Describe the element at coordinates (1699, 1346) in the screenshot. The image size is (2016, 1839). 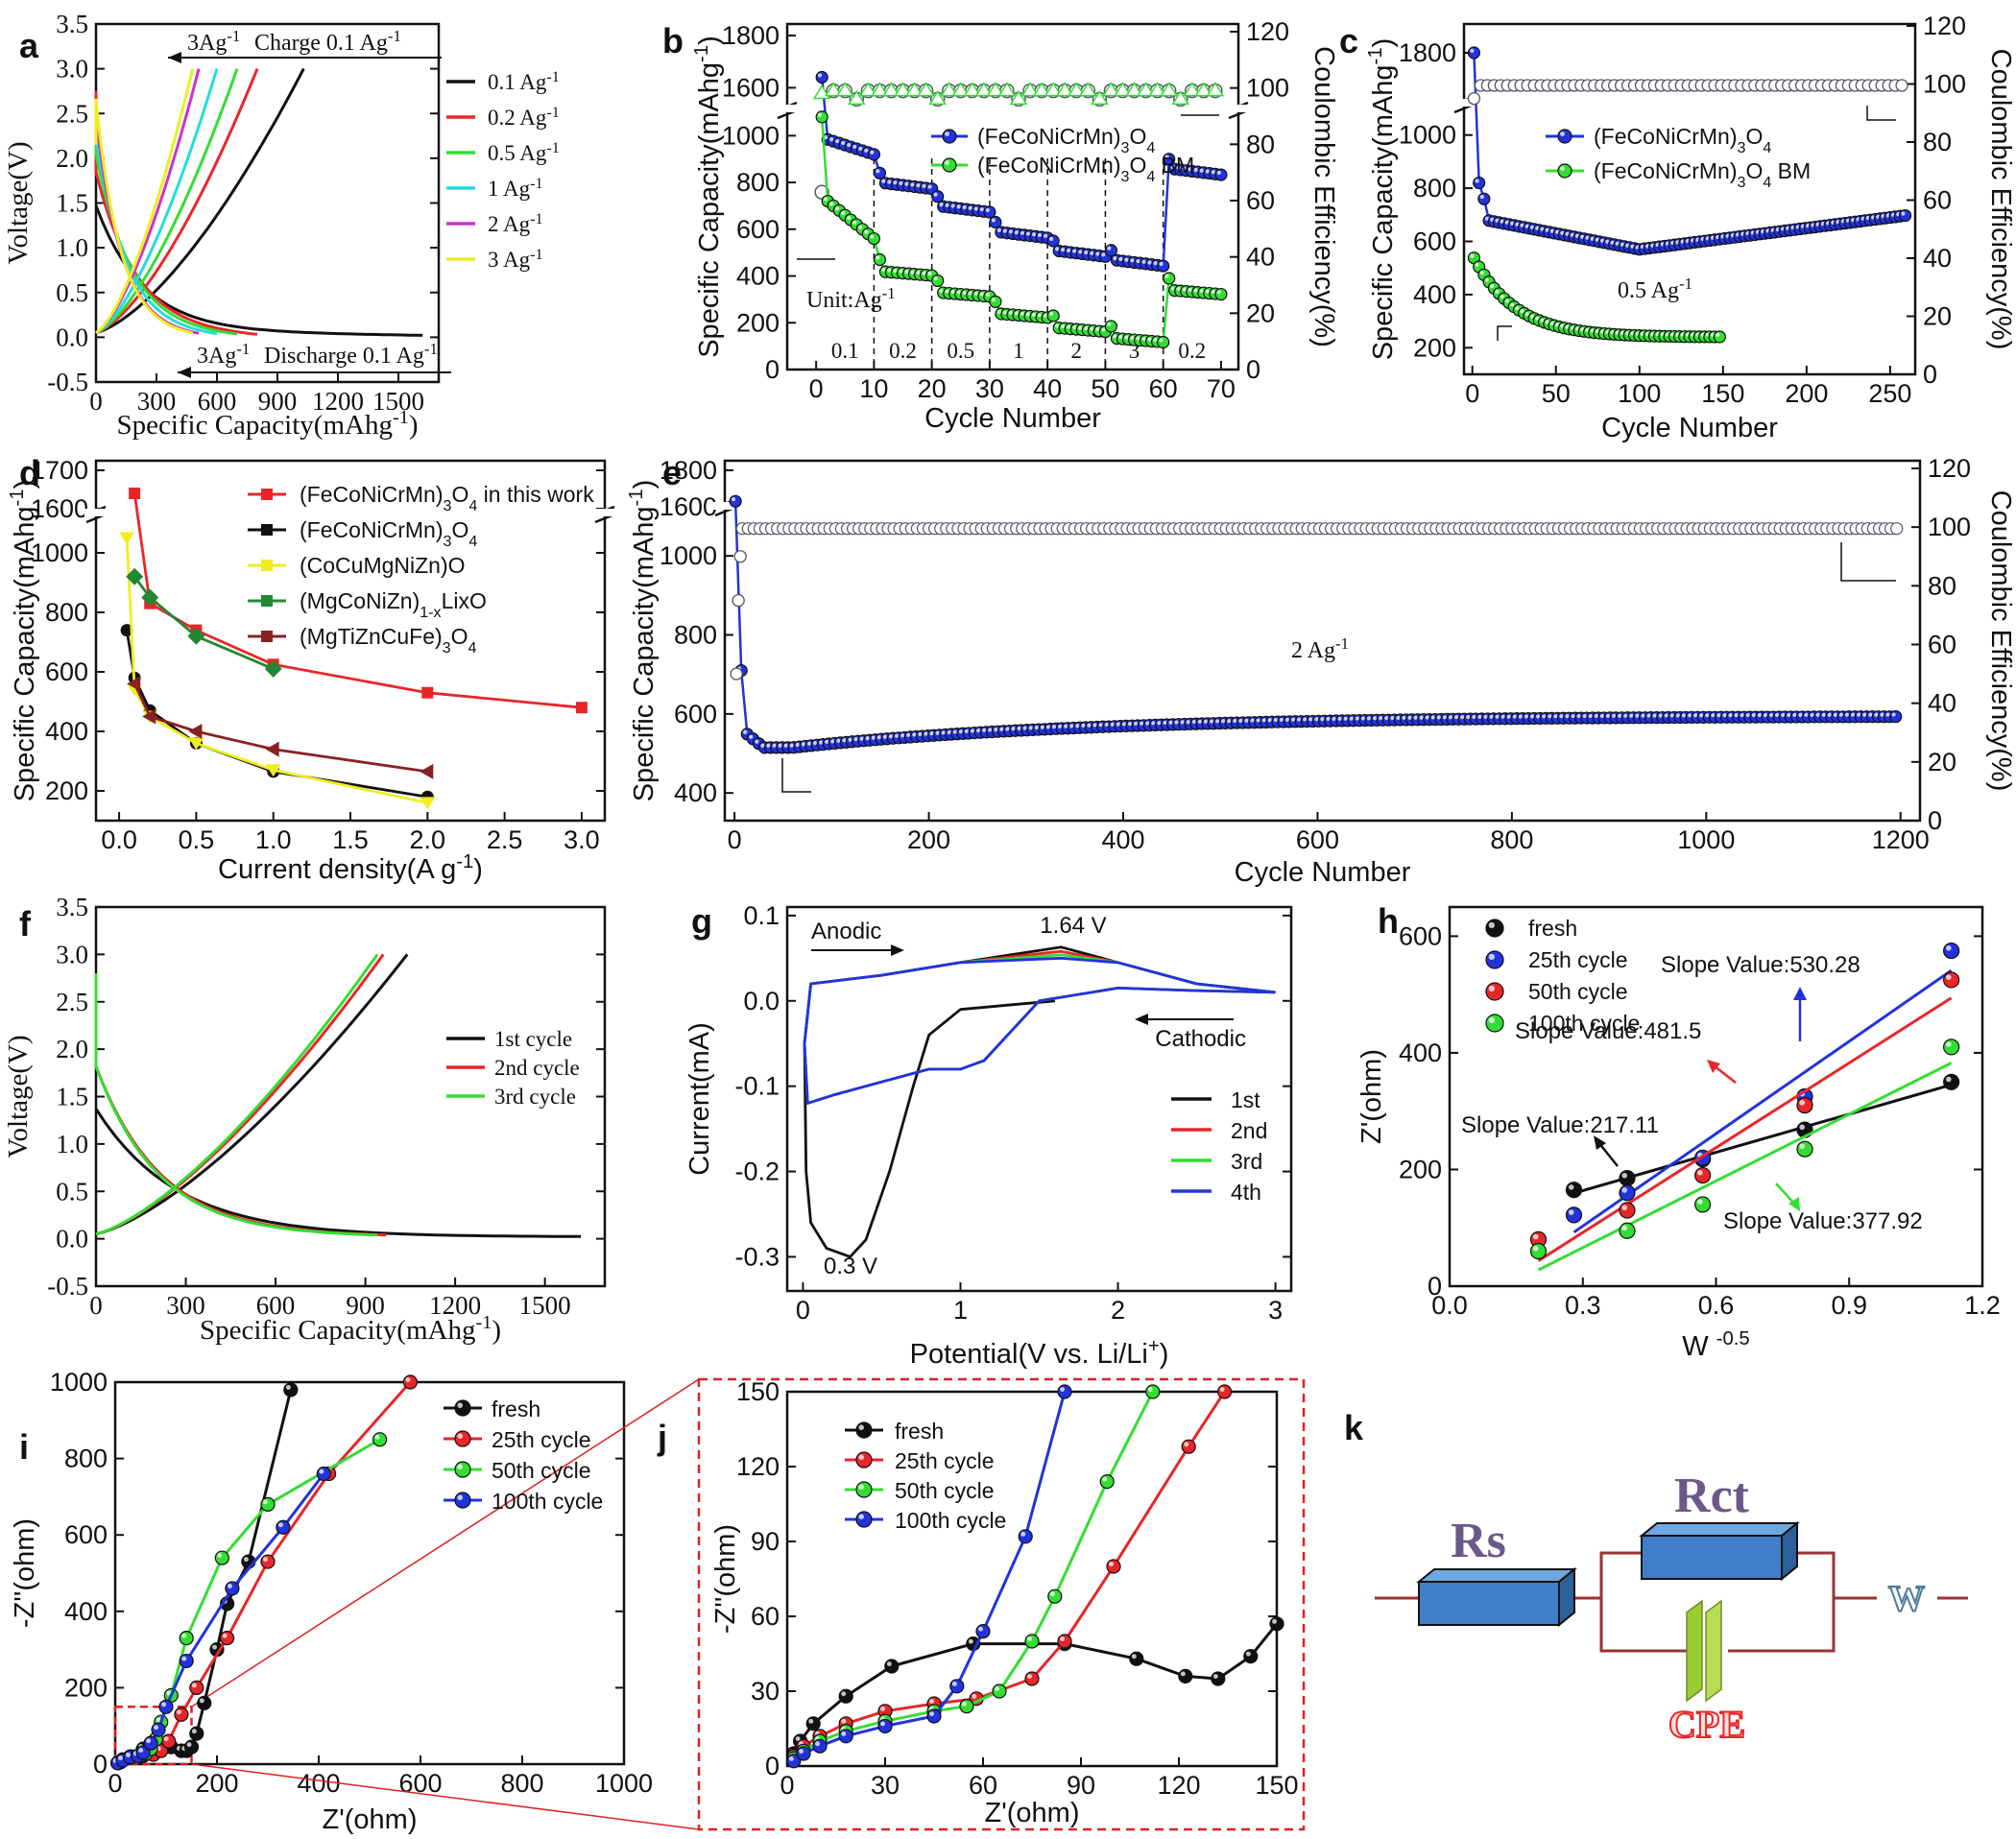
I see `label-segment: W` at that location.